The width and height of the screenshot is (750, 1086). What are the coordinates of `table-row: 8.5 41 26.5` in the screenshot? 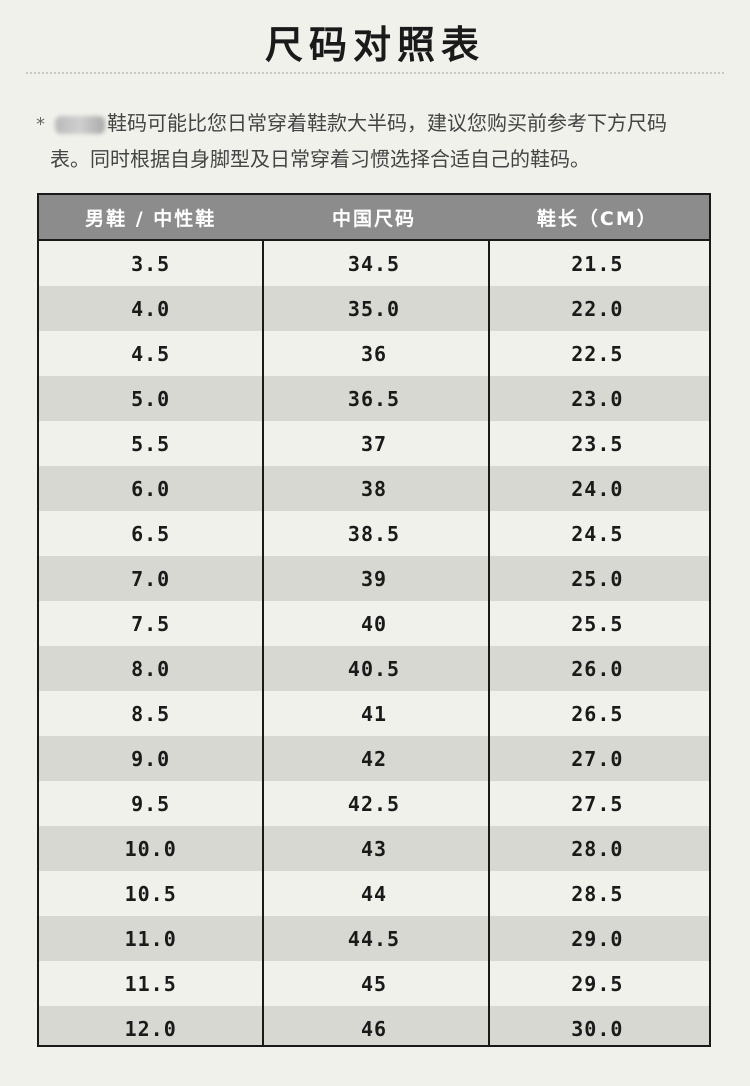 It's located at (374, 713).